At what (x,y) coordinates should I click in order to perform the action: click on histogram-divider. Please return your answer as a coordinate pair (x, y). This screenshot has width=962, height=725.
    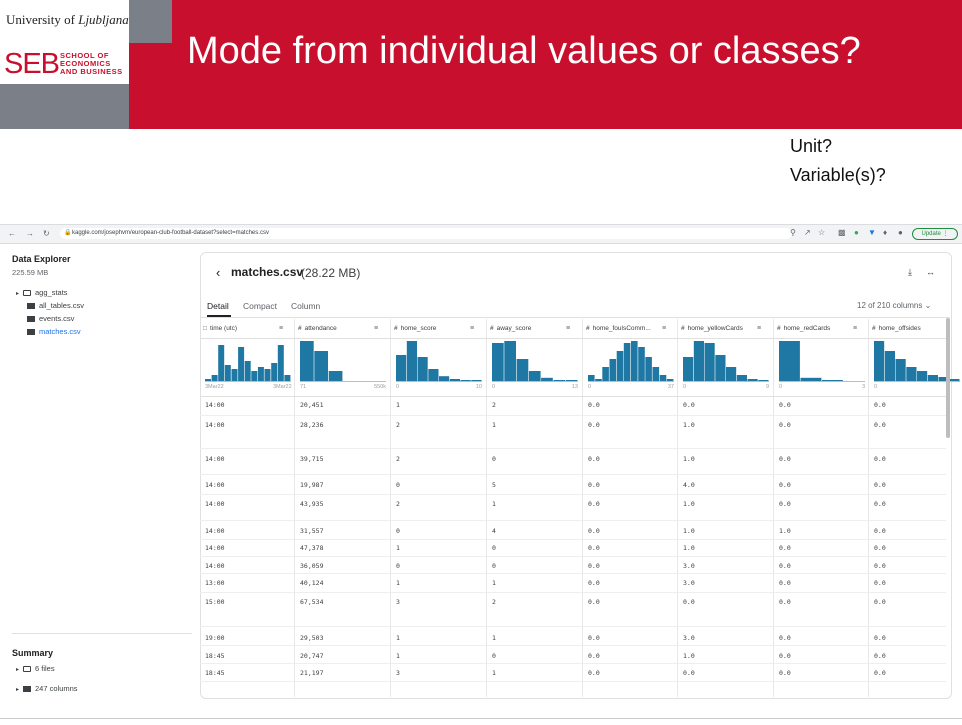
    Looking at the image, I should click on (573, 396).